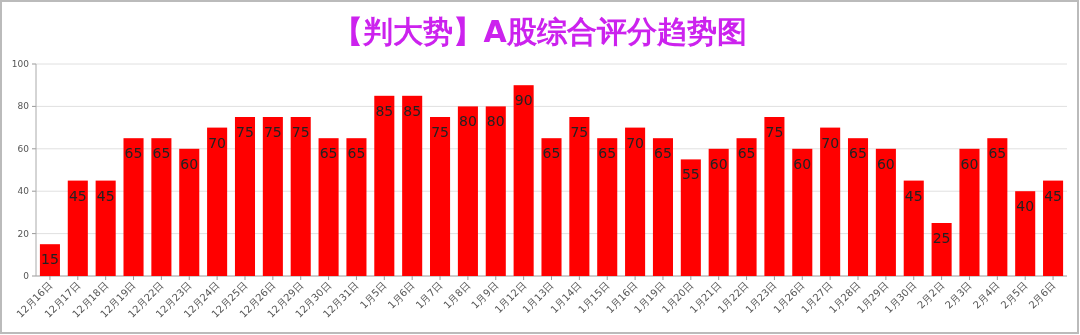  I want to click on data-label: 55, so click(690, 174).